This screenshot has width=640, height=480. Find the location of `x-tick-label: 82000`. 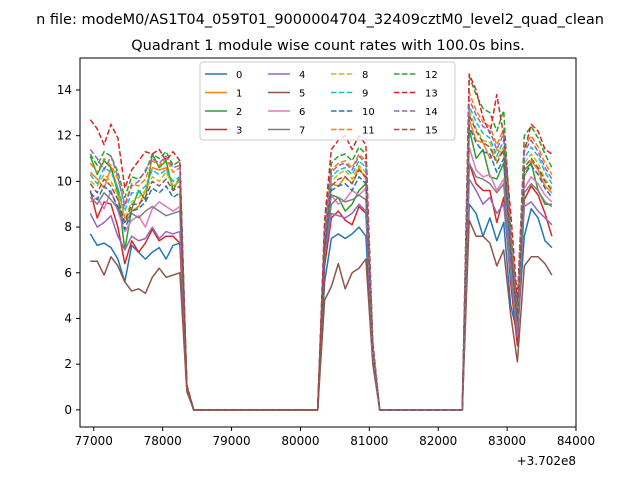

x-tick-label: 82000 is located at coordinates (438, 441).